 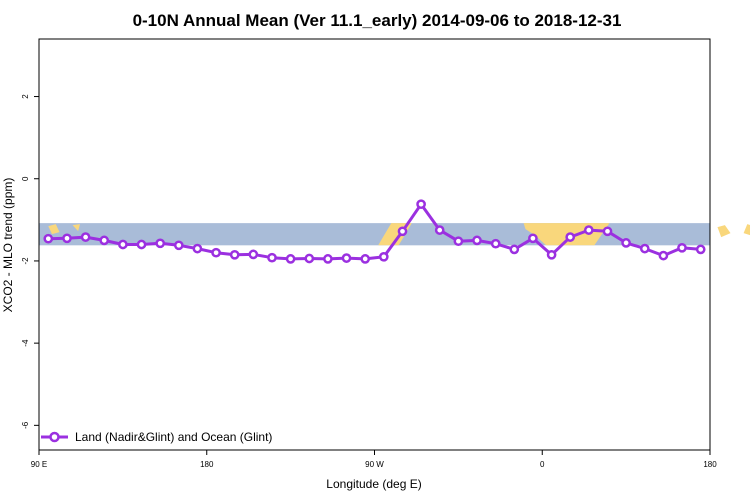 I want to click on y-tick-label: -2, so click(x=25, y=261).